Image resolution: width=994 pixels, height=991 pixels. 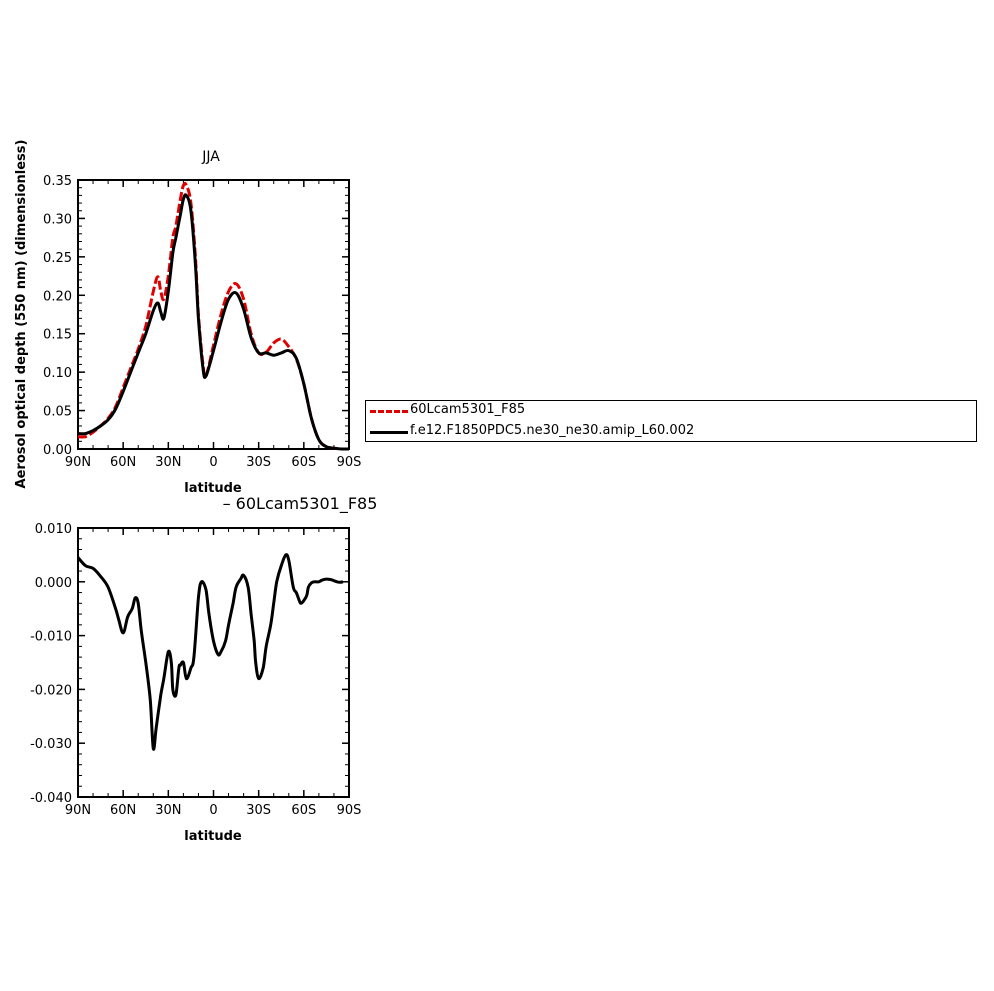 I want to click on bottom-plot-frame, so click(x=213, y=662).